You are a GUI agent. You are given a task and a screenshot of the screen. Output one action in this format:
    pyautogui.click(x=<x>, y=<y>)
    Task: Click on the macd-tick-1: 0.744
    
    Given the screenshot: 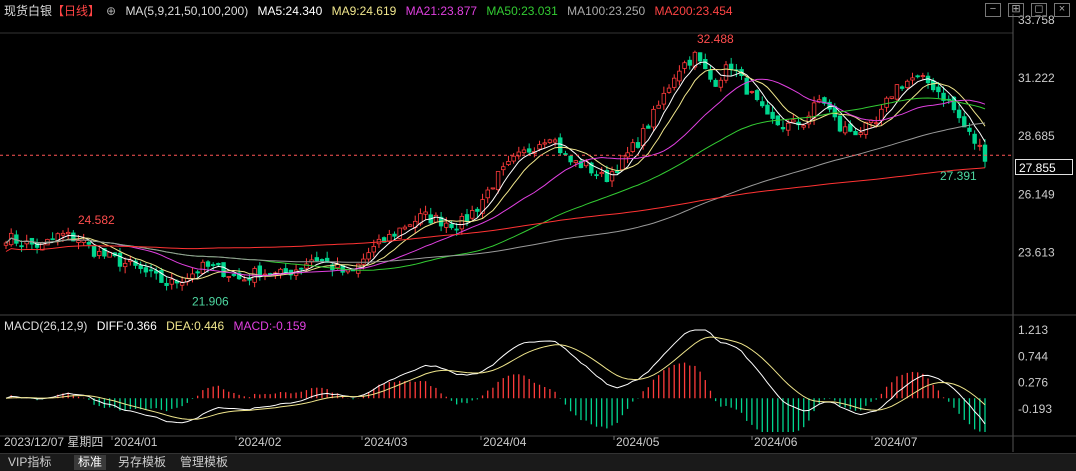 What is the action you would take?
    pyautogui.click(x=1033, y=356)
    